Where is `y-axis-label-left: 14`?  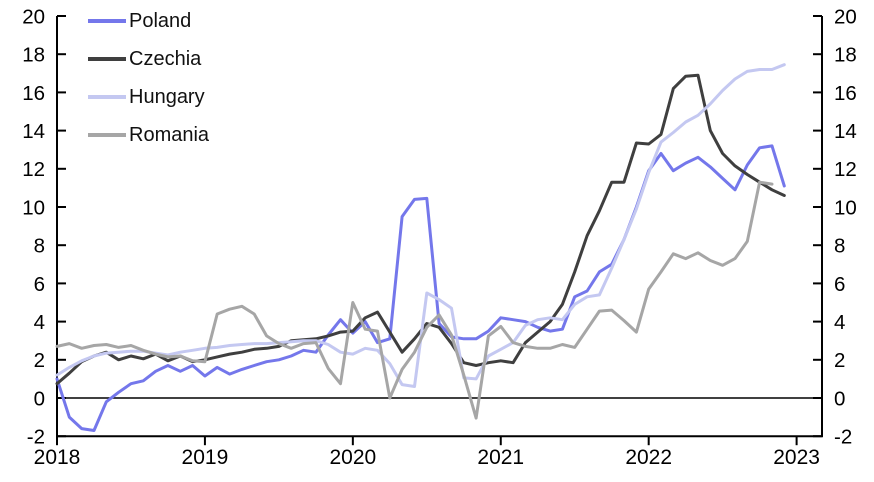
y-axis-label-left: 14 is located at coordinates (33, 131).